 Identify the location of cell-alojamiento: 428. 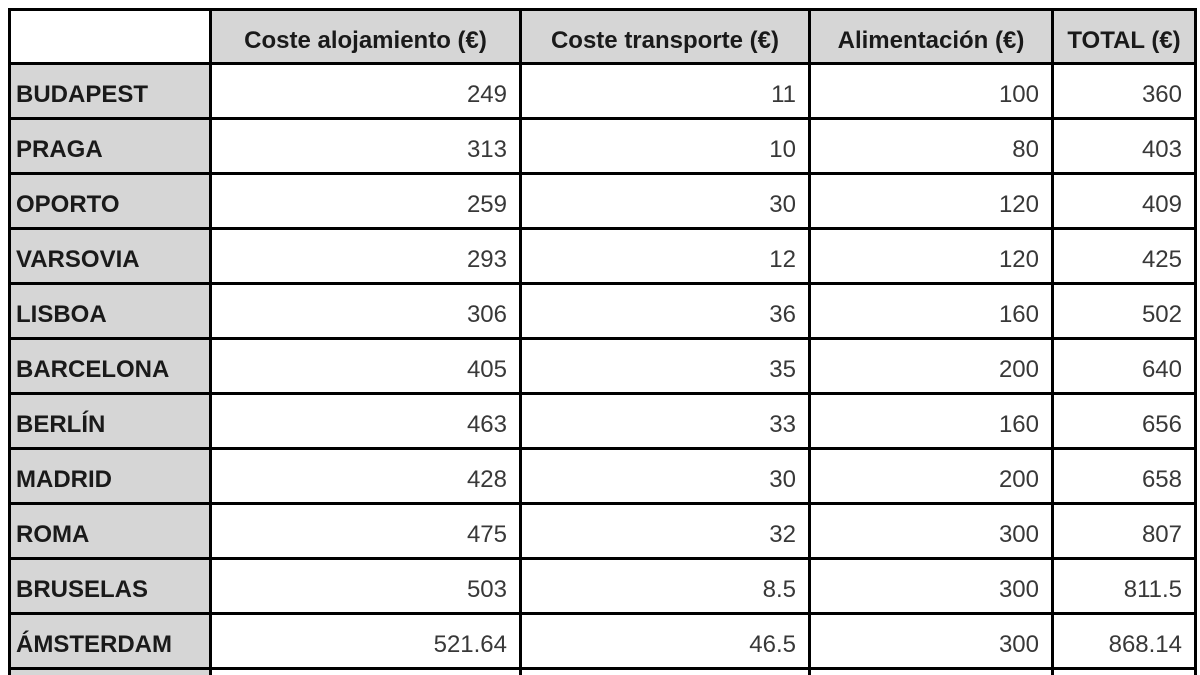
(365, 476).